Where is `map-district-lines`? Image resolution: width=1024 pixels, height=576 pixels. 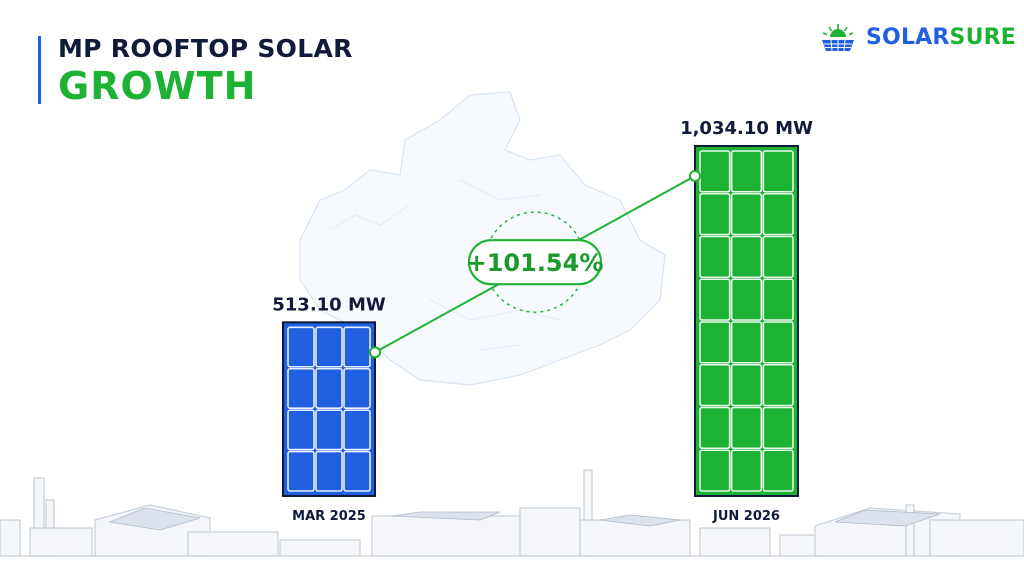 map-district-lines is located at coordinates (445, 265).